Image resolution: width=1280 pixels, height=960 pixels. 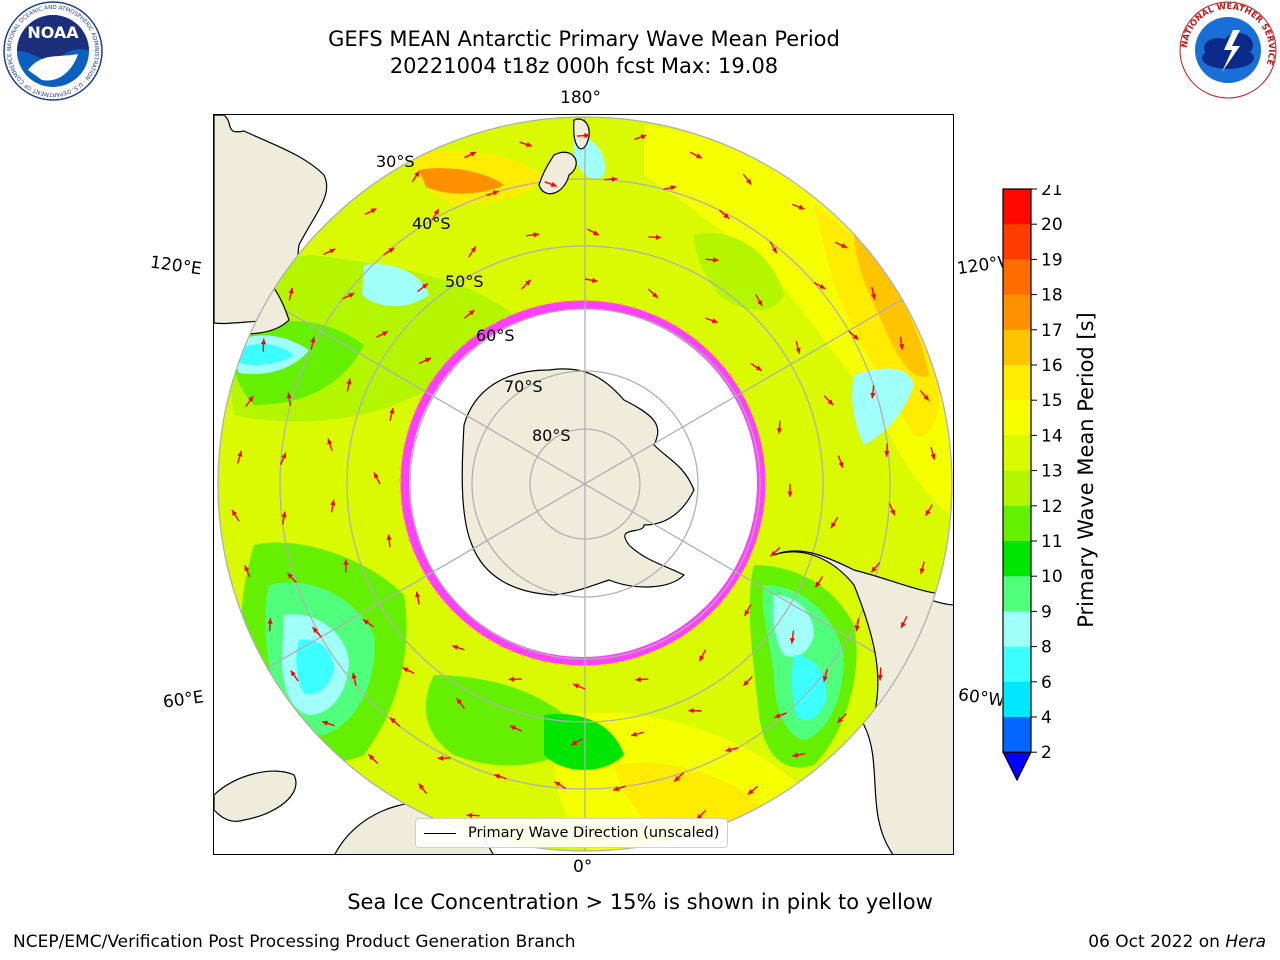 What do you see at coordinates (1177, 942) in the screenshot?
I see `footer-date: 06 Oct 2022 on Hera` at bounding box center [1177, 942].